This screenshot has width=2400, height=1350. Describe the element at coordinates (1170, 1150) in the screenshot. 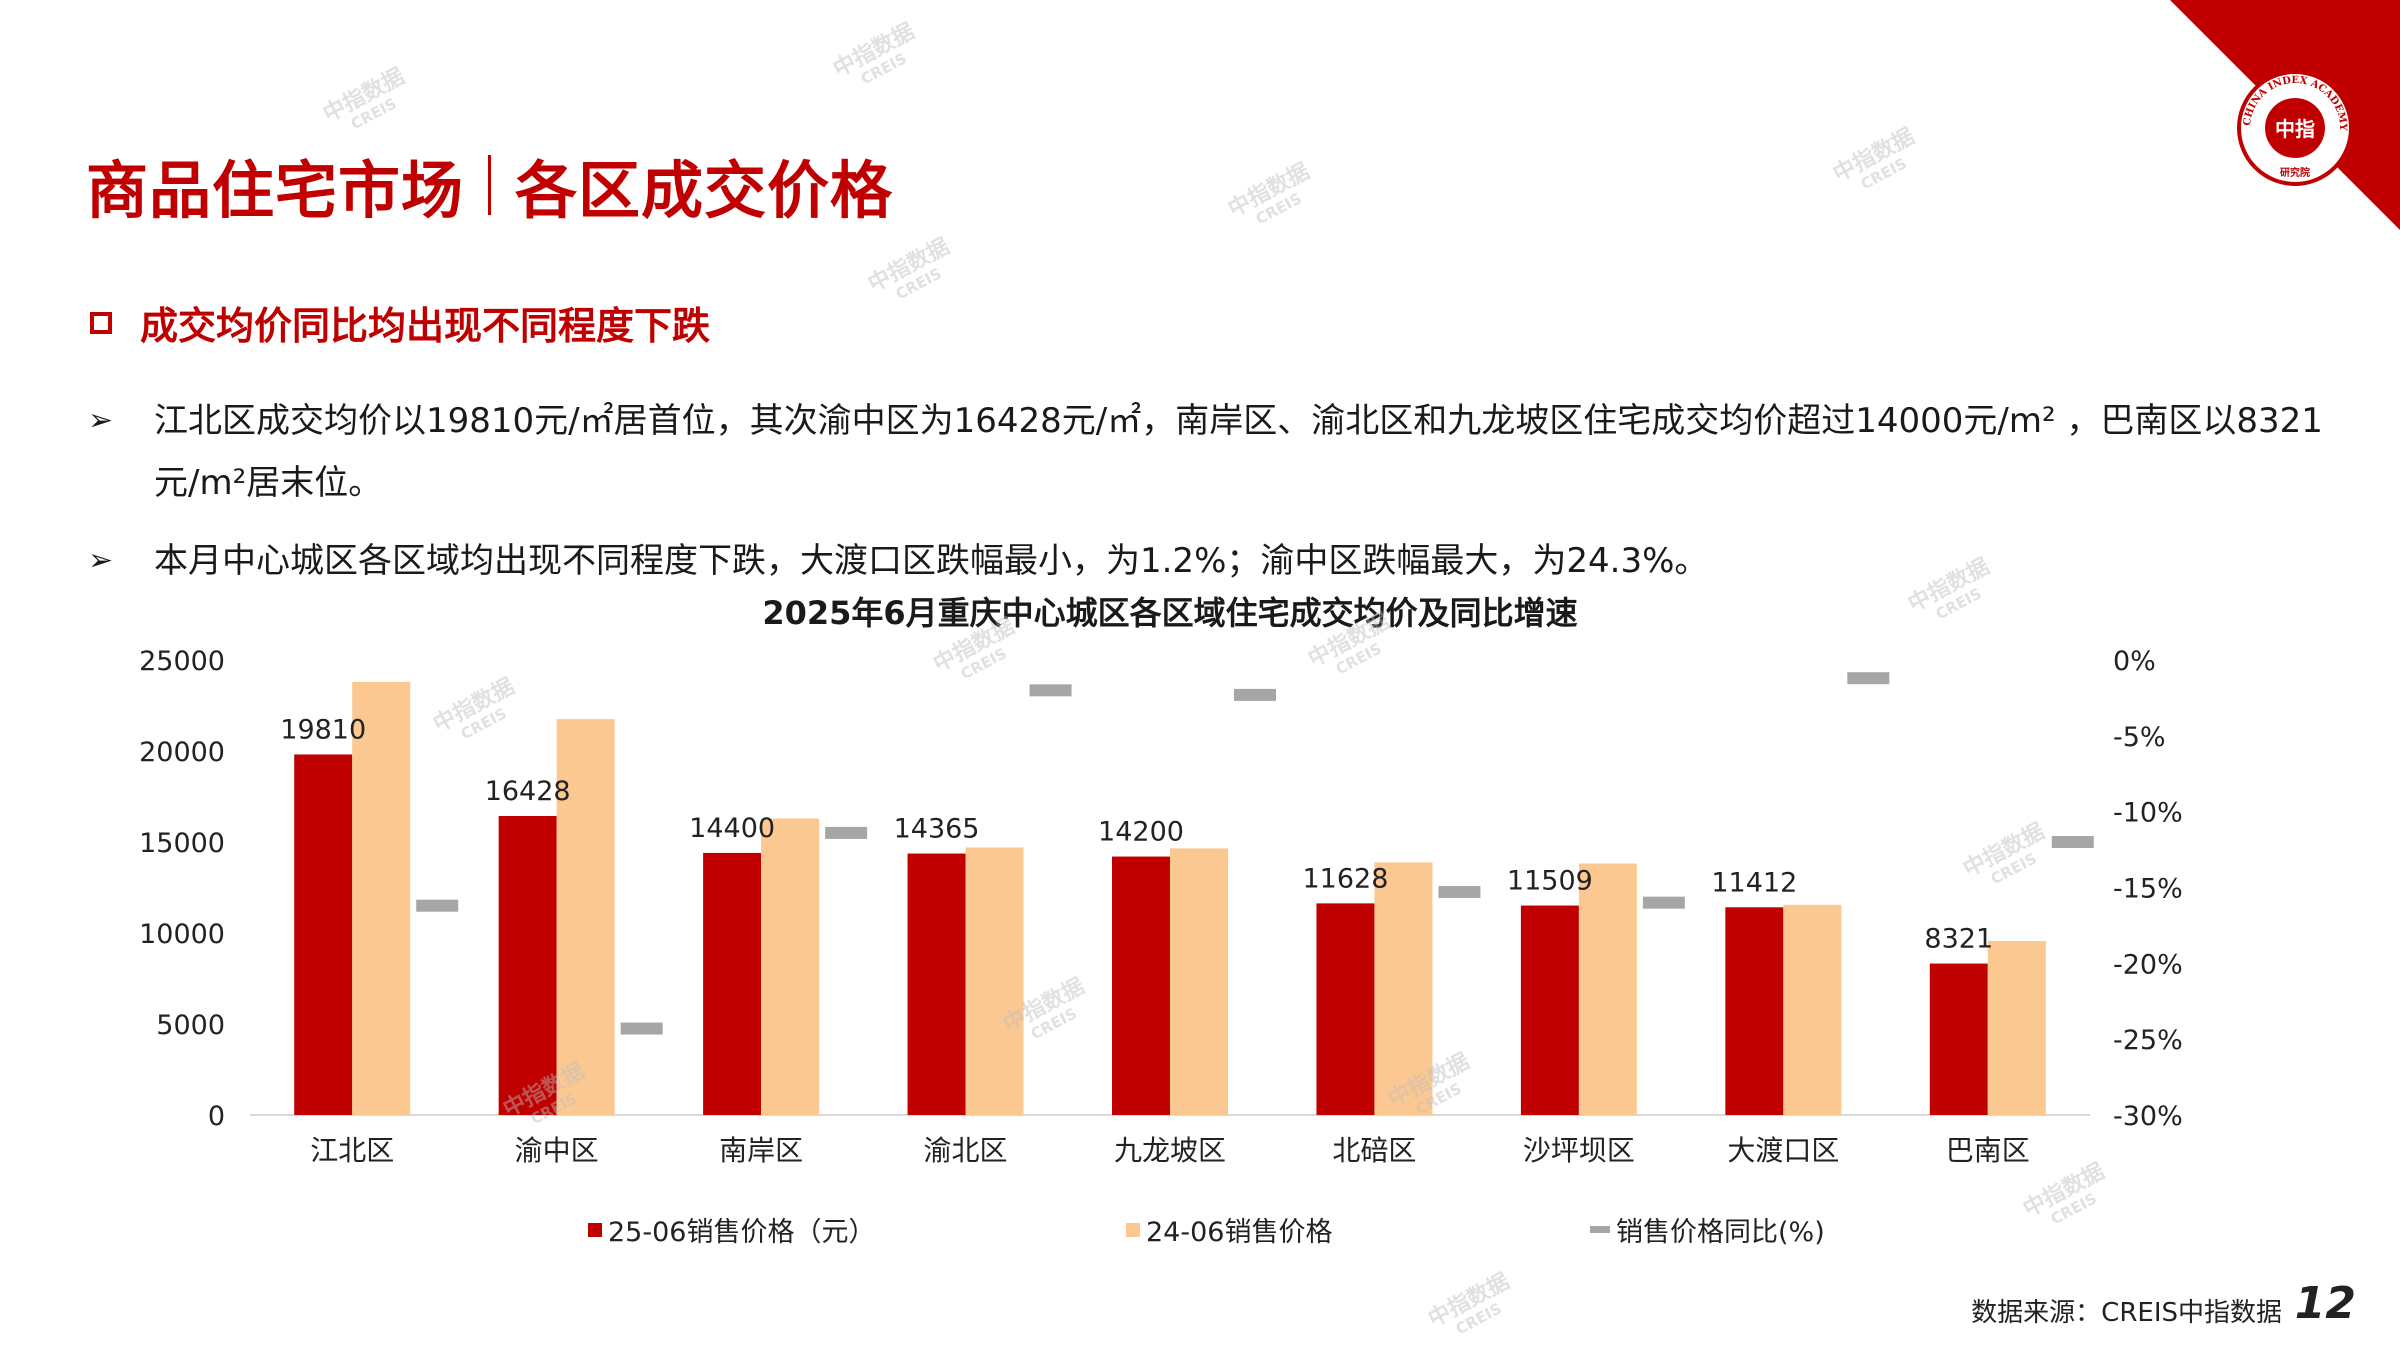

I see `x-category-label: 九龙坡区` at that location.